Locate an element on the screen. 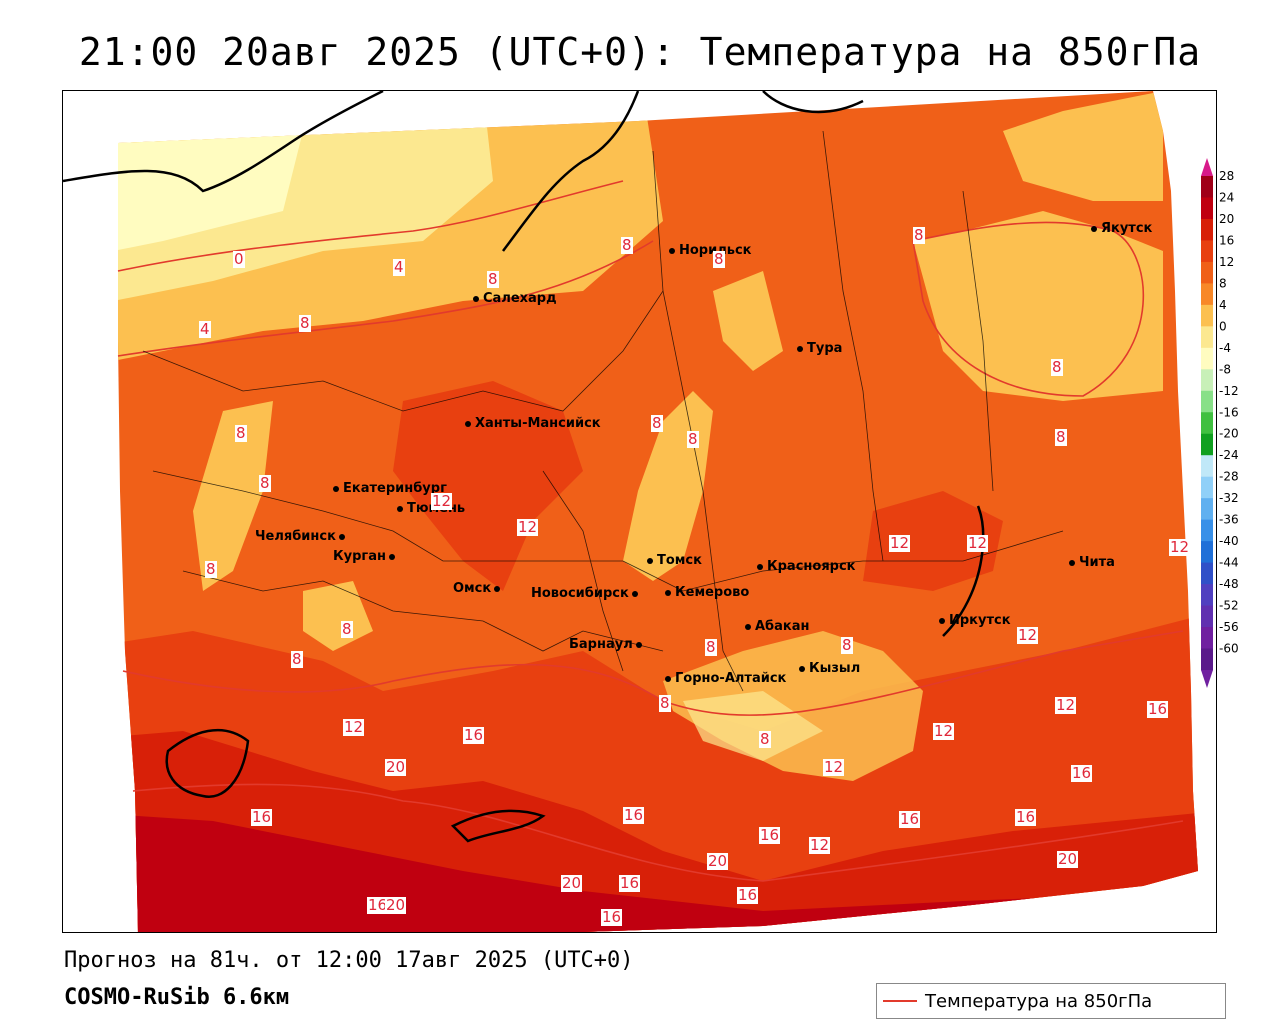  city-chita: Чита is located at coordinates (1092, 562).